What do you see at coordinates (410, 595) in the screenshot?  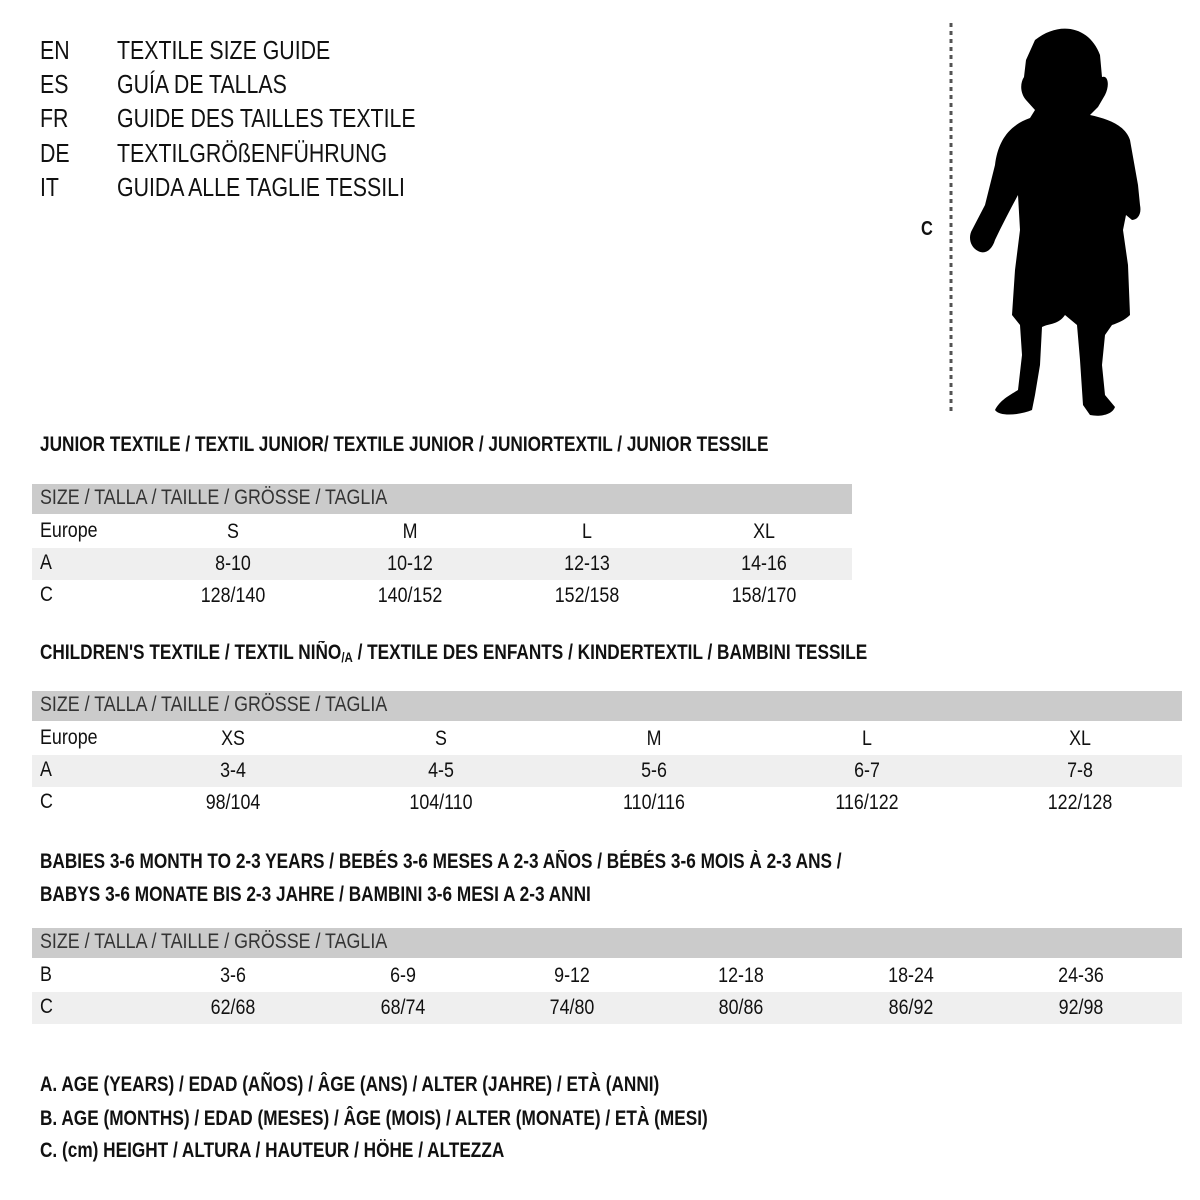 I see `cell: 140/152` at bounding box center [410, 595].